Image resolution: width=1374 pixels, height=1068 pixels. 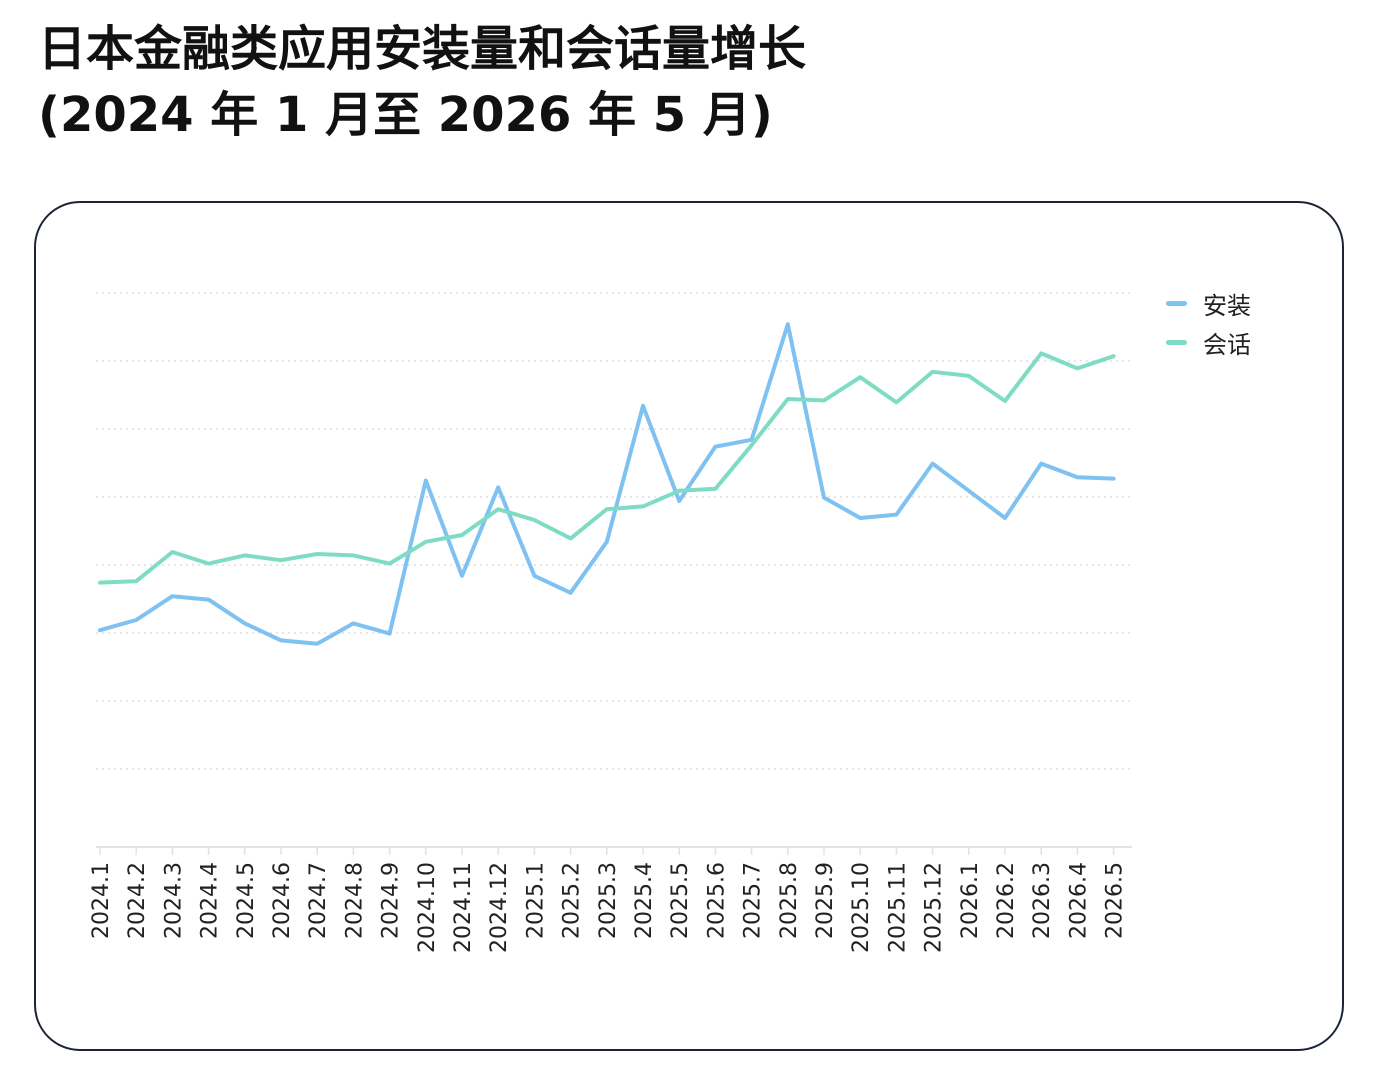 What do you see at coordinates (318, 900) in the screenshot?
I see `x-tick-label: 2024.7` at bounding box center [318, 900].